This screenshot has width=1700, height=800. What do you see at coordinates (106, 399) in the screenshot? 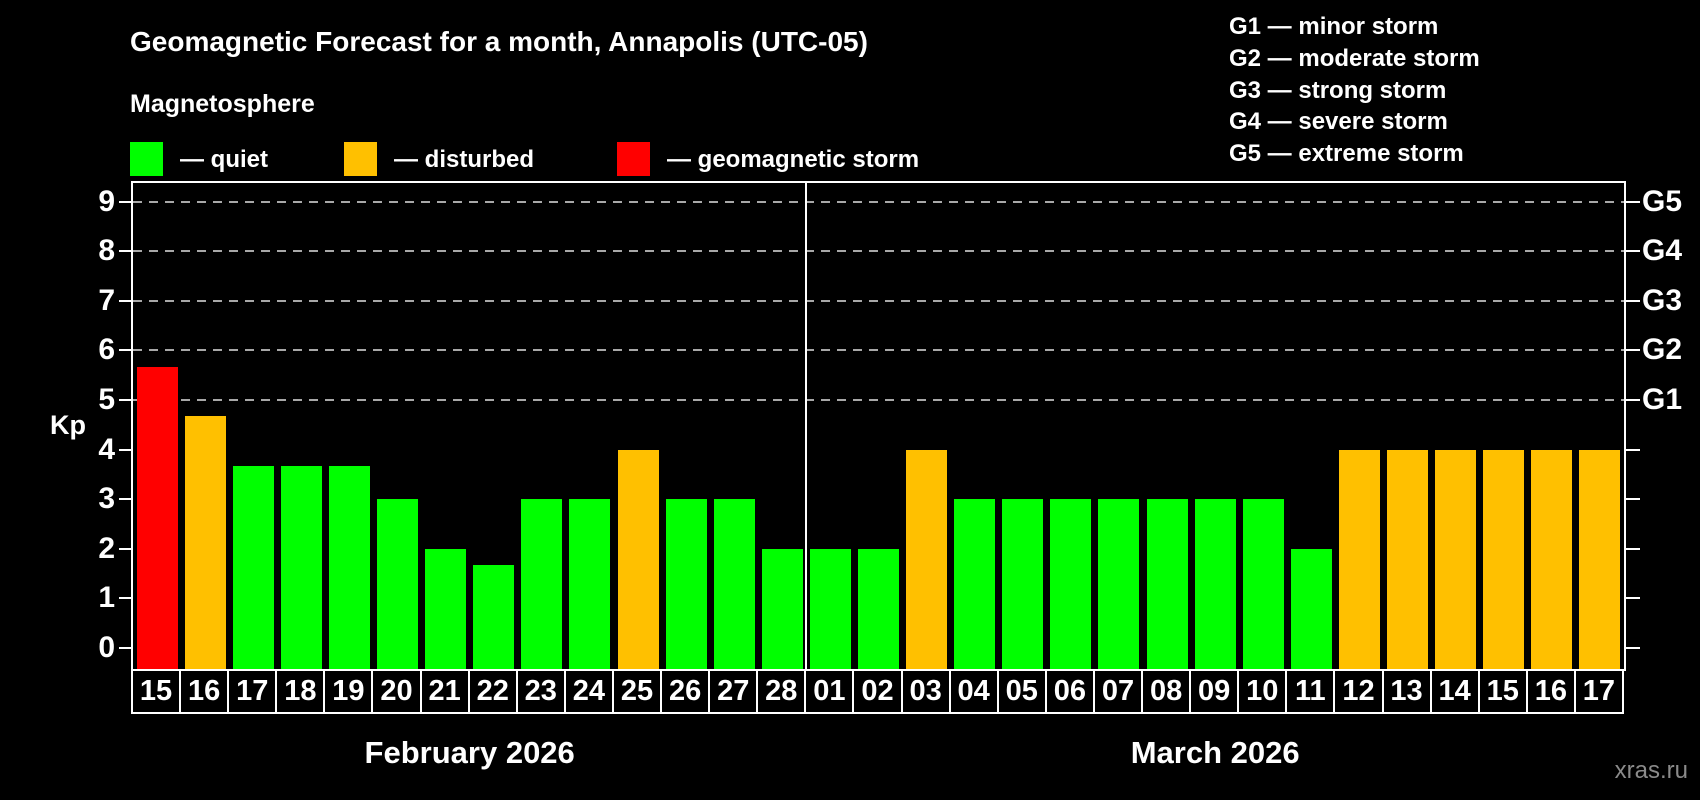
I see `y-axis-label-5: 5` at bounding box center [106, 399].